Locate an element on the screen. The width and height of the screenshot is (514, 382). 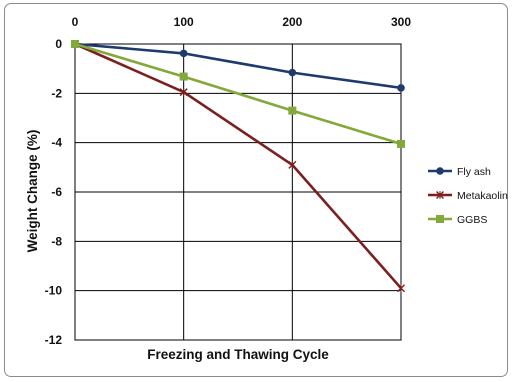
legend: Fly ash Metakaolin GGBS is located at coordinates (468, 196).